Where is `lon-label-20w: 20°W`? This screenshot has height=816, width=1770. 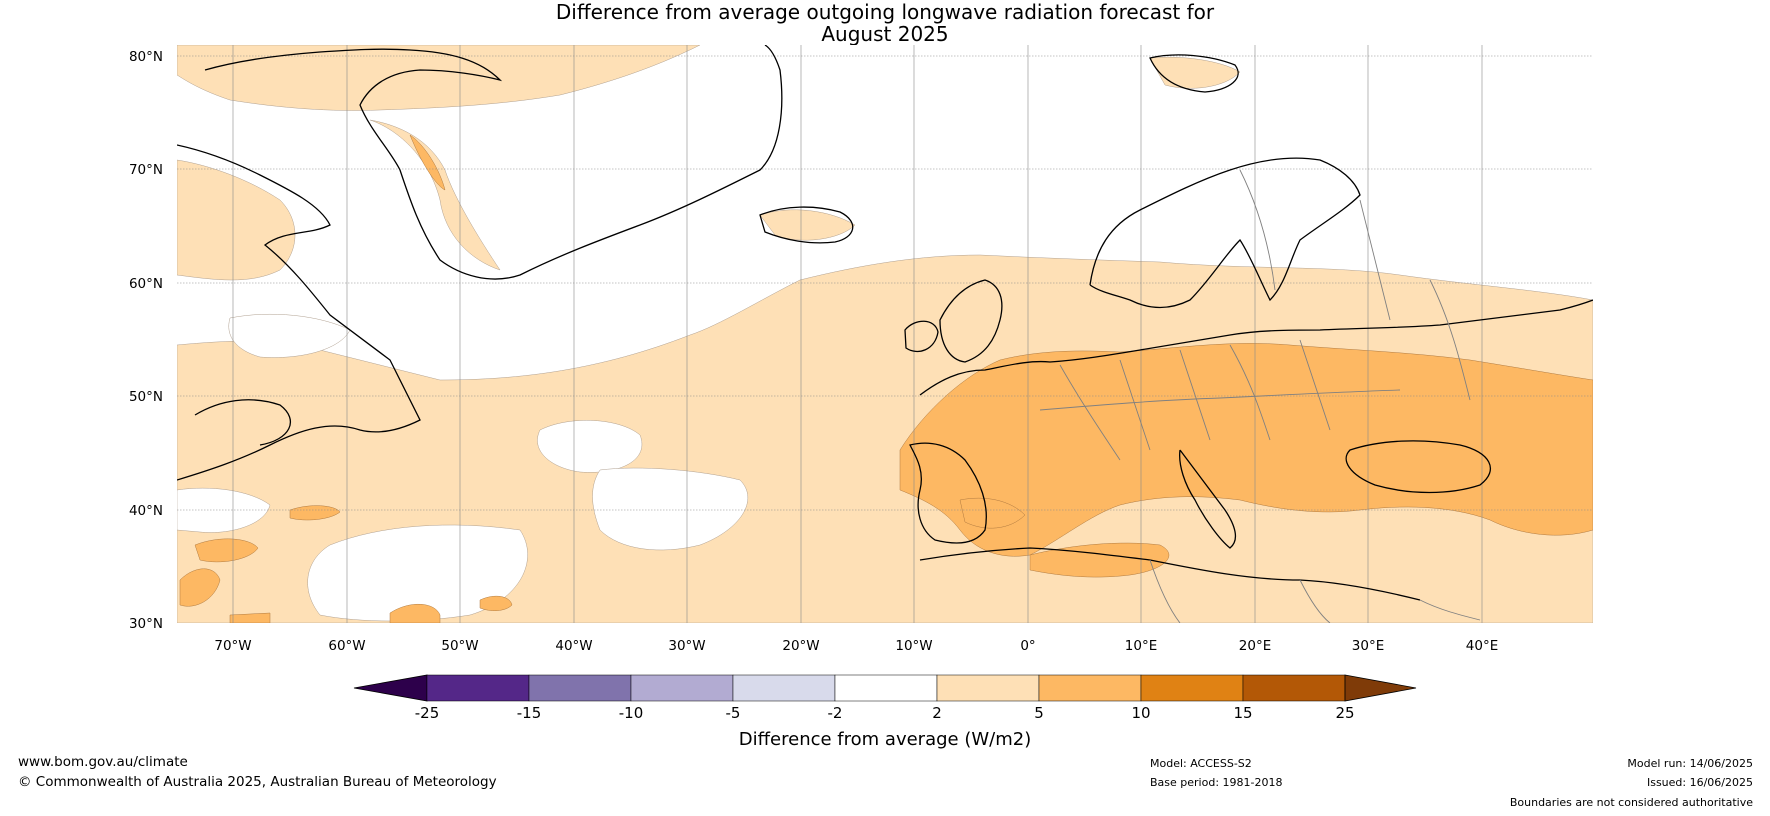 lon-label-20w: 20°W is located at coordinates (800, 646).